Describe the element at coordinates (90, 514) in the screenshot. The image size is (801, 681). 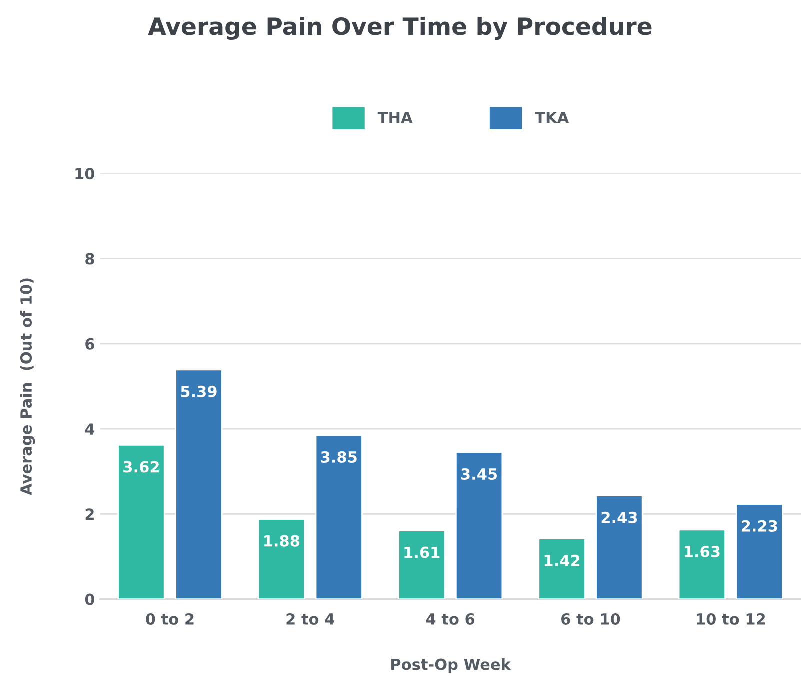
I see `y-tick-label: 2` at that location.